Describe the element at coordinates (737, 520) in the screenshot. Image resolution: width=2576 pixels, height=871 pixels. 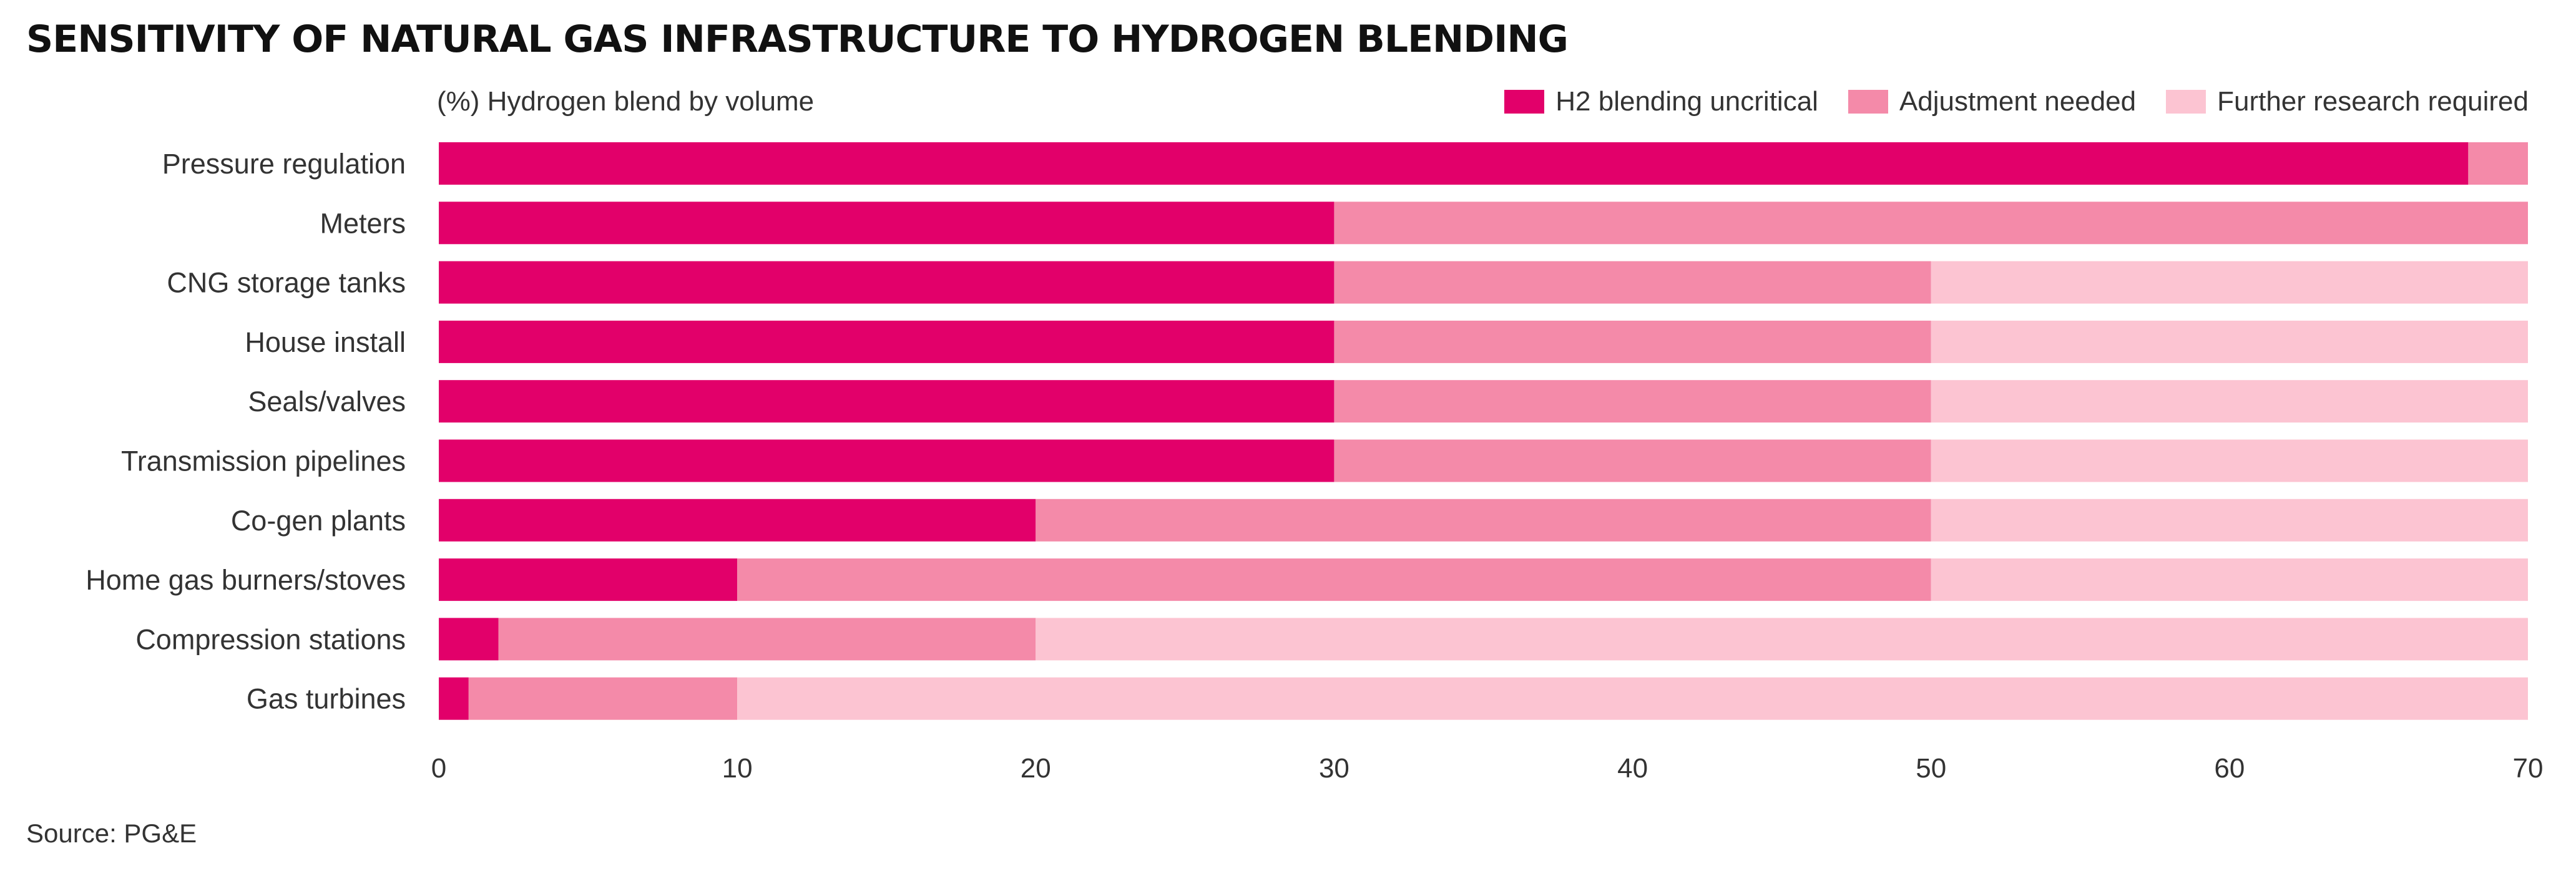
I see `bar-segment-co-gen-plants-h2-blending-uncritical` at that location.